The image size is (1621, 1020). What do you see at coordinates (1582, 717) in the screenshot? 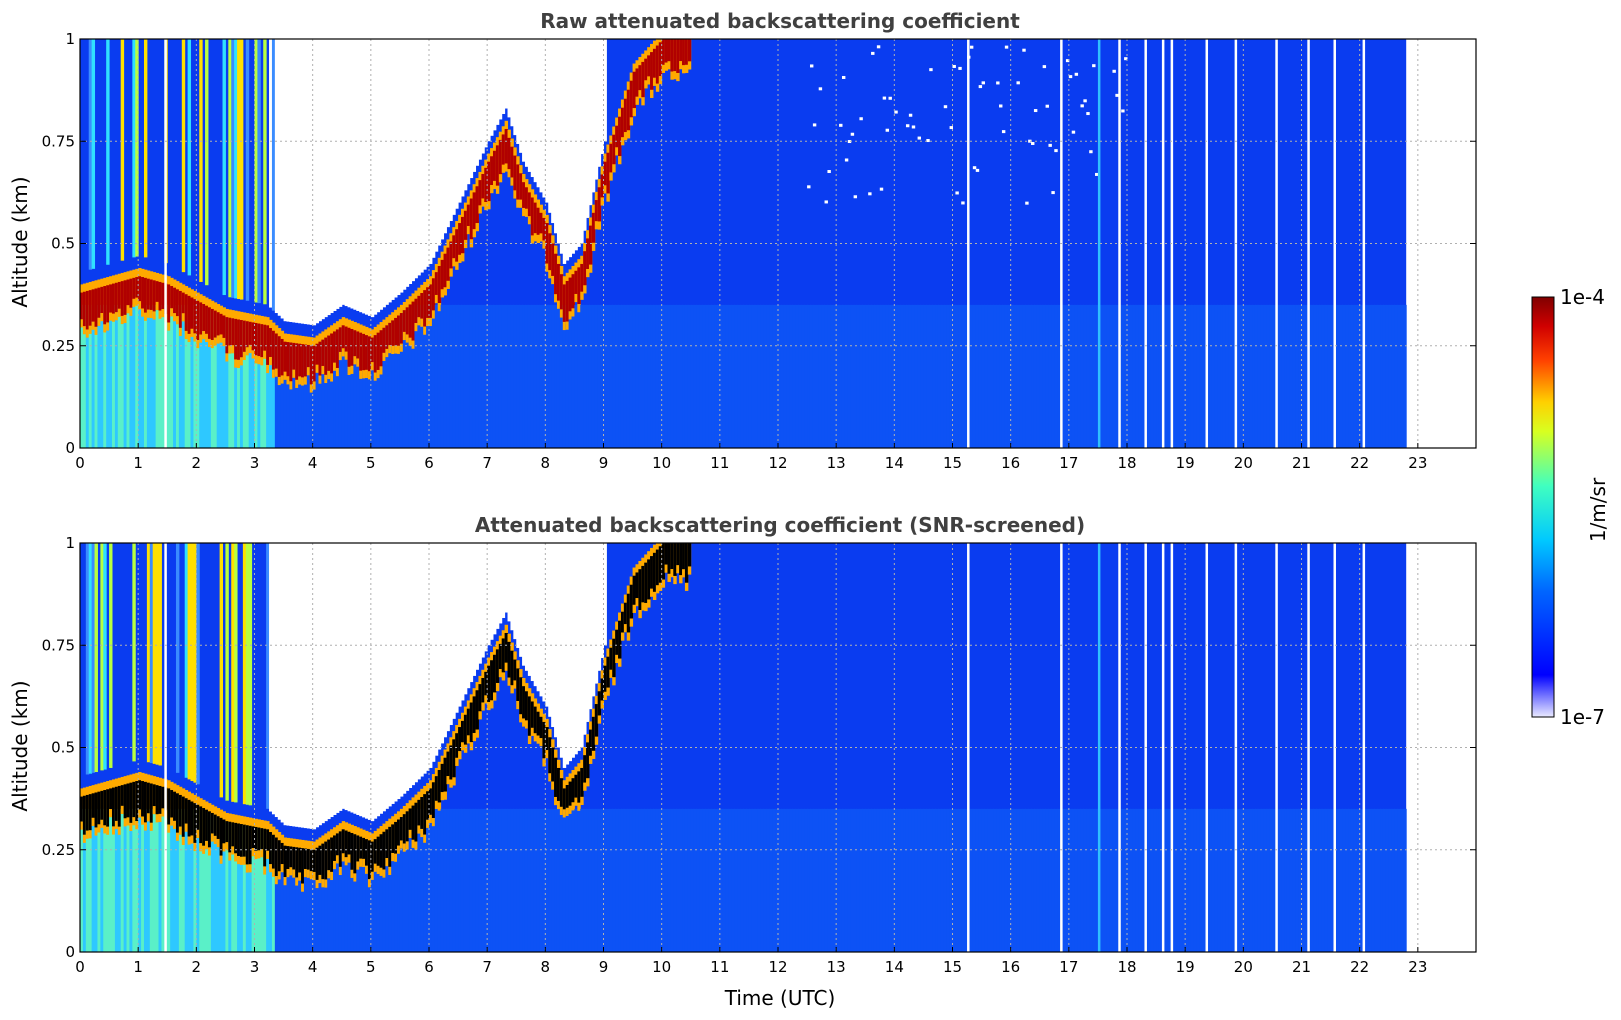
I see `colorbar-min-label: 1e-7` at bounding box center [1582, 717].